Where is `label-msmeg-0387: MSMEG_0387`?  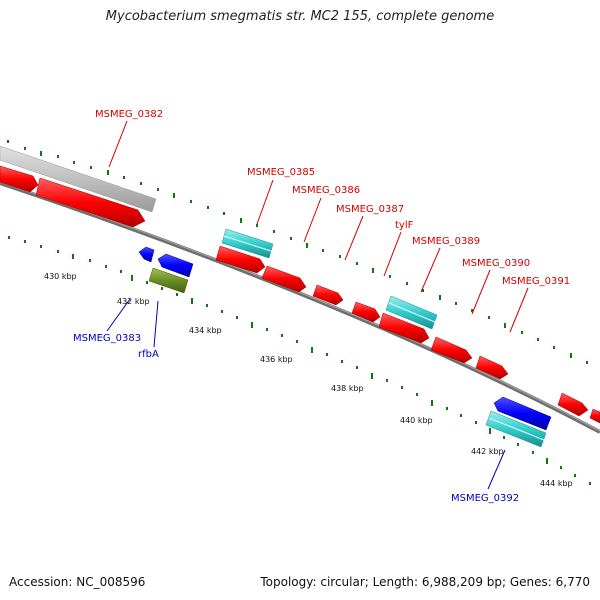
label-msmeg-0387: MSMEG_0387 is located at coordinates (370, 209).